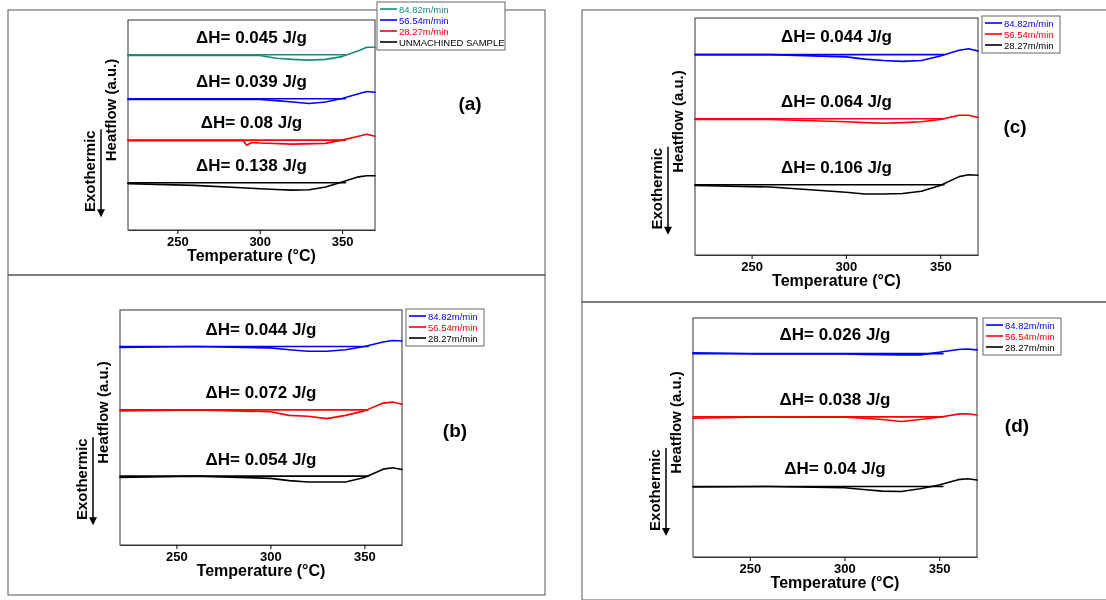 This screenshot has width=1106, height=600. What do you see at coordinates (455, 430) in the screenshot?
I see `text: (b)` at bounding box center [455, 430].